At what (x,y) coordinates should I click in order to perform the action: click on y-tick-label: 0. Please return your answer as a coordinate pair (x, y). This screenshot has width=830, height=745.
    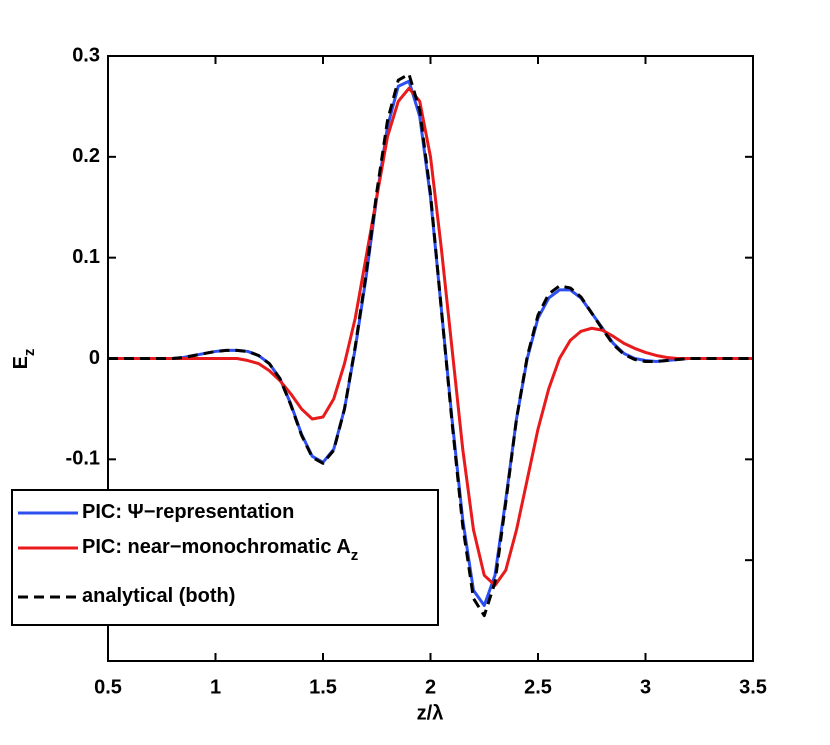
    Looking at the image, I should click on (94, 358).